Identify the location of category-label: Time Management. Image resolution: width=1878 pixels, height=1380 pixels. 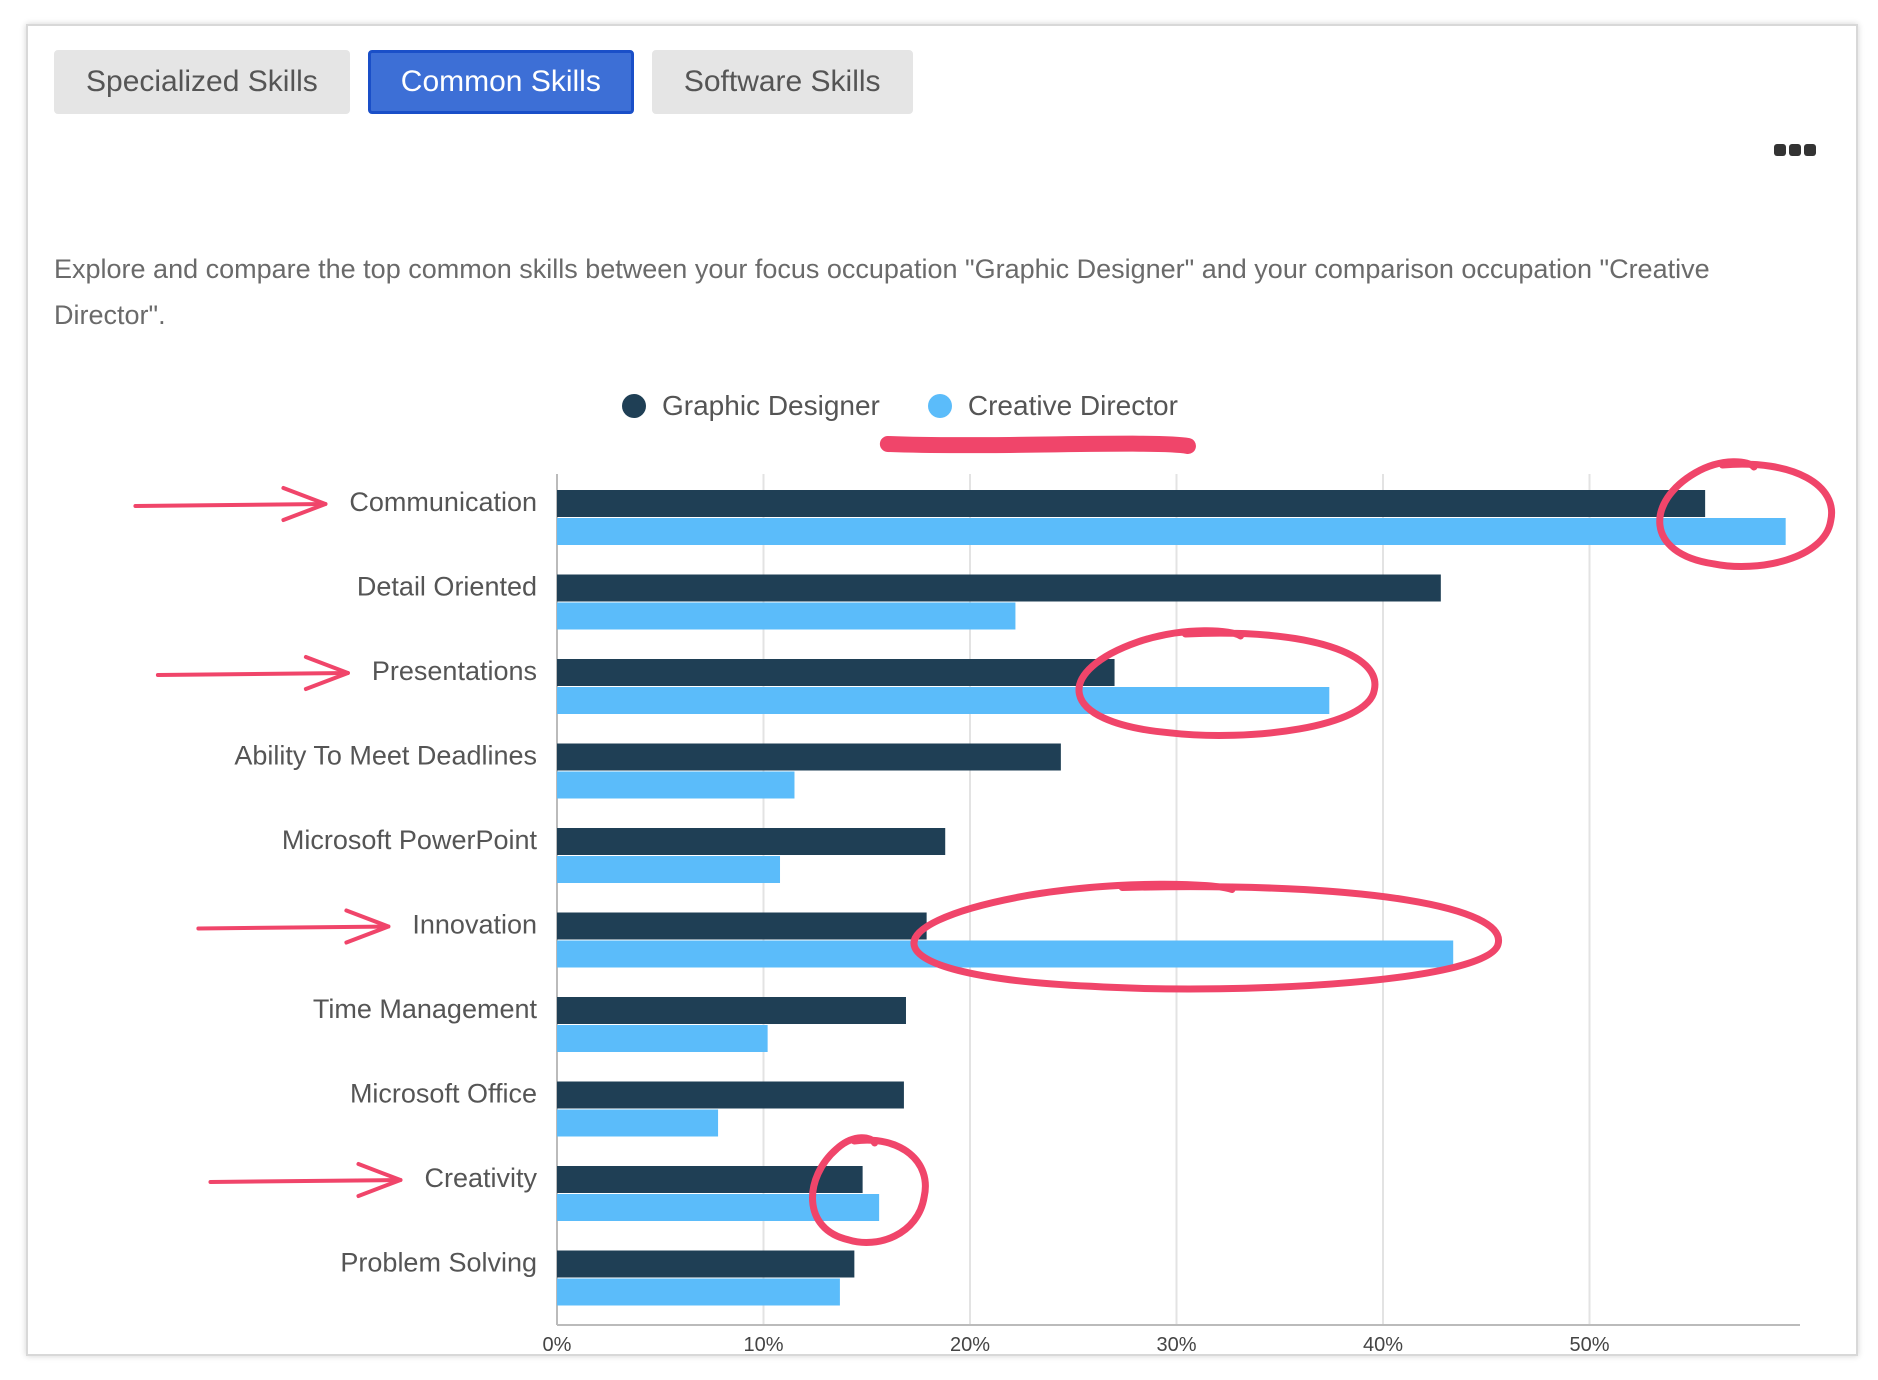
(425, 1009).